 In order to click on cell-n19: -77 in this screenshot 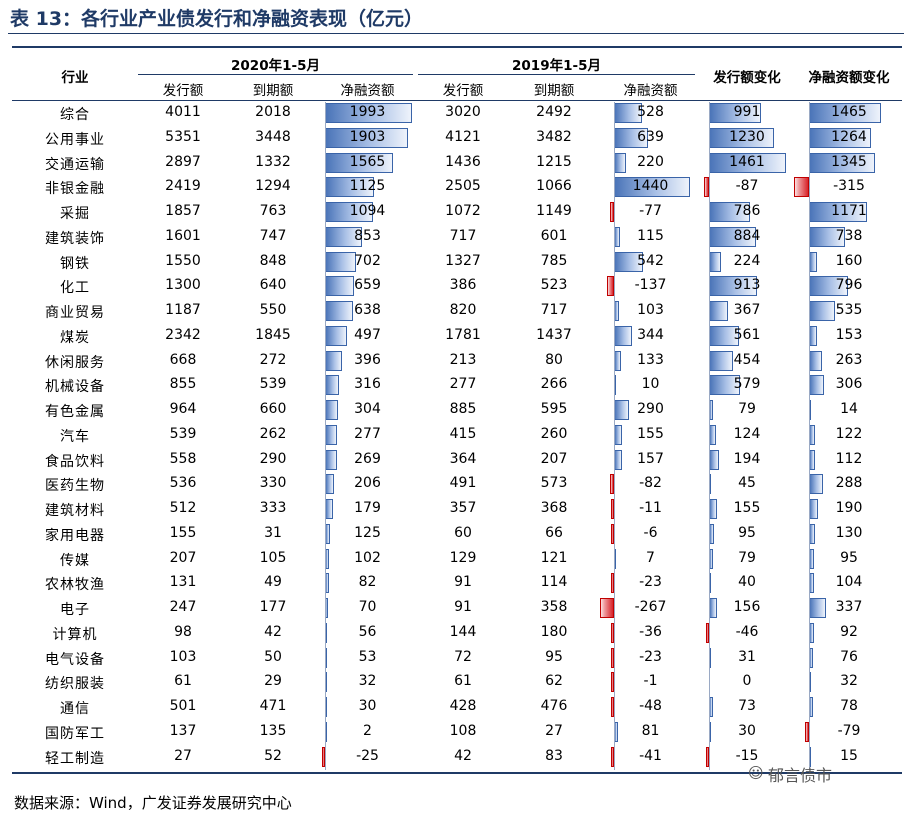, I will do `click(650, 211)`.